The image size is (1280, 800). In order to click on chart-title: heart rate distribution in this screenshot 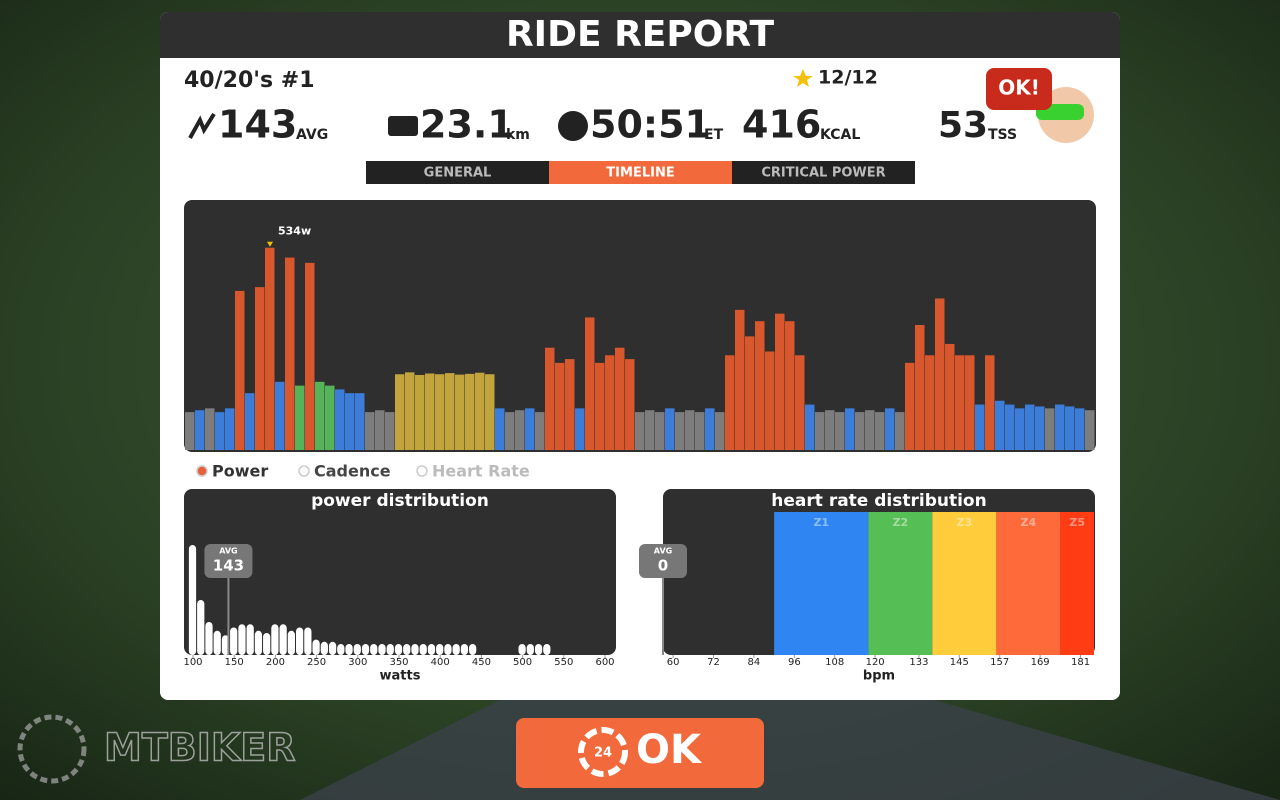, I will do `click(878, 501)`.